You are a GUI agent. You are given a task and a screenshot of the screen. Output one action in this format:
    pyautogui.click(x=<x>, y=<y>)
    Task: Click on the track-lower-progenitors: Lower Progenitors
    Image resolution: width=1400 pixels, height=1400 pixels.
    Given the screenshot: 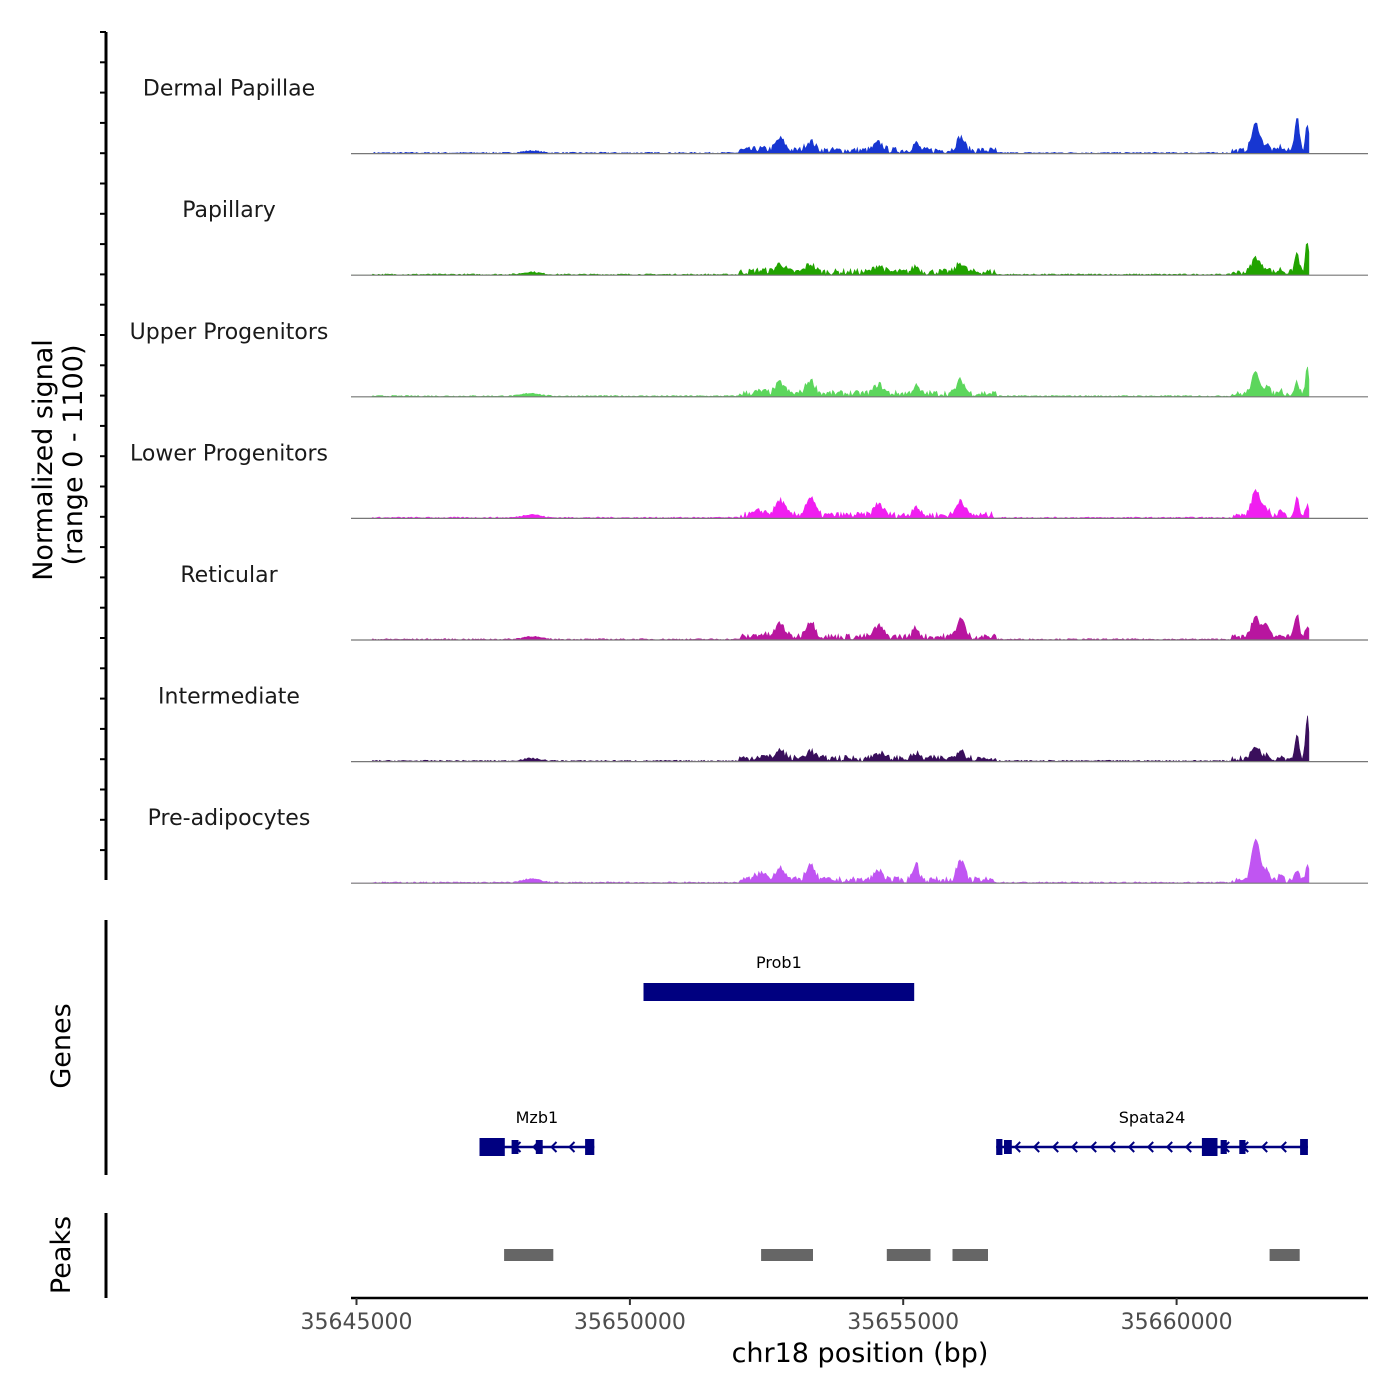 What is the action you would take?
    pyautogui.click(x=749, y=480)
    